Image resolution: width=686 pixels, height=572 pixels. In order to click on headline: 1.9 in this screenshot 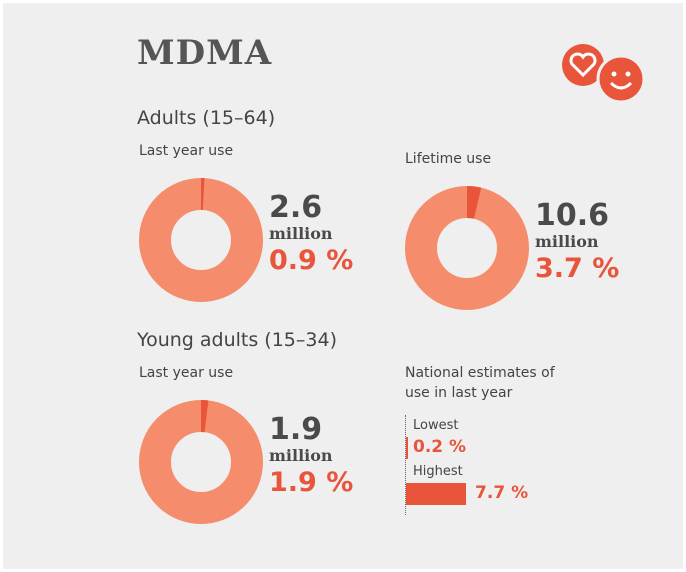, I will do `click(296, 429)`.